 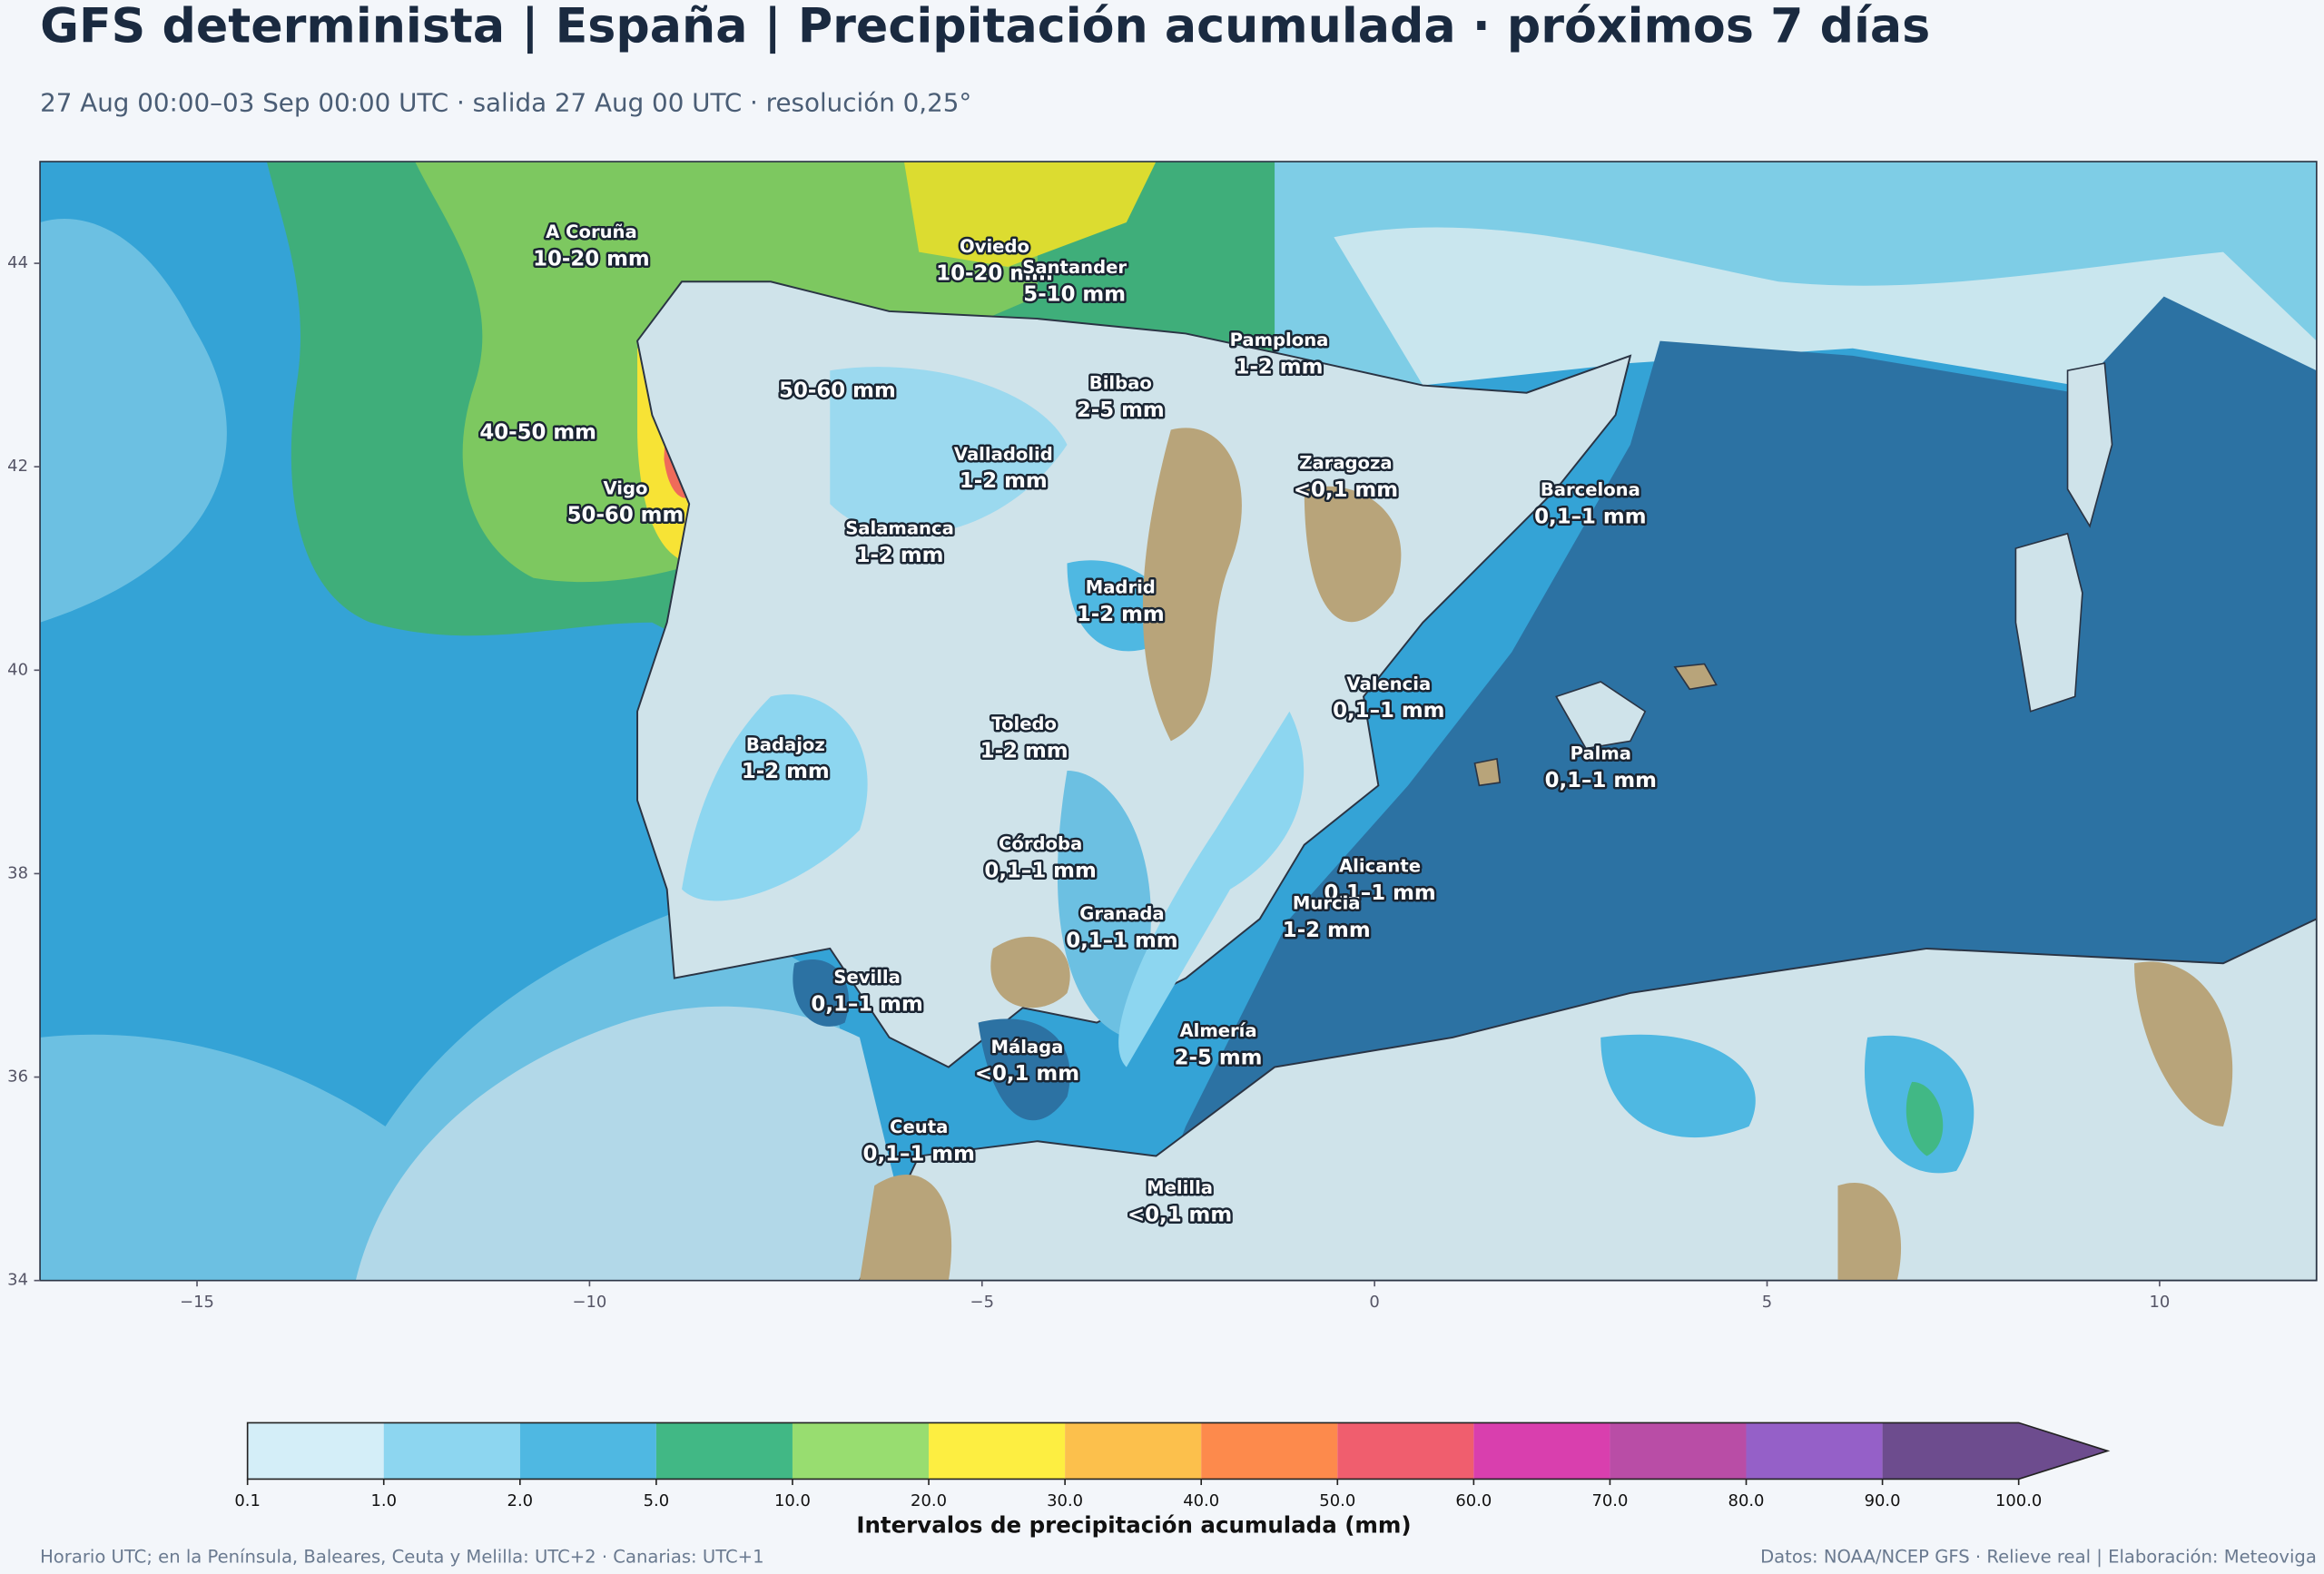 I want to click on city-name: Pamplona, so click(x=1279, y=340).